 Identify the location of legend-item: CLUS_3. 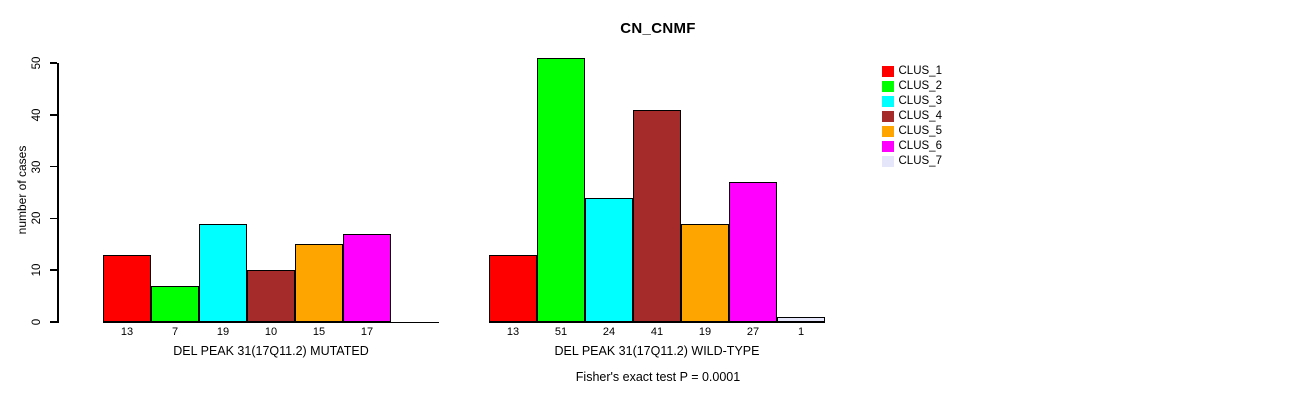
(912, 101).